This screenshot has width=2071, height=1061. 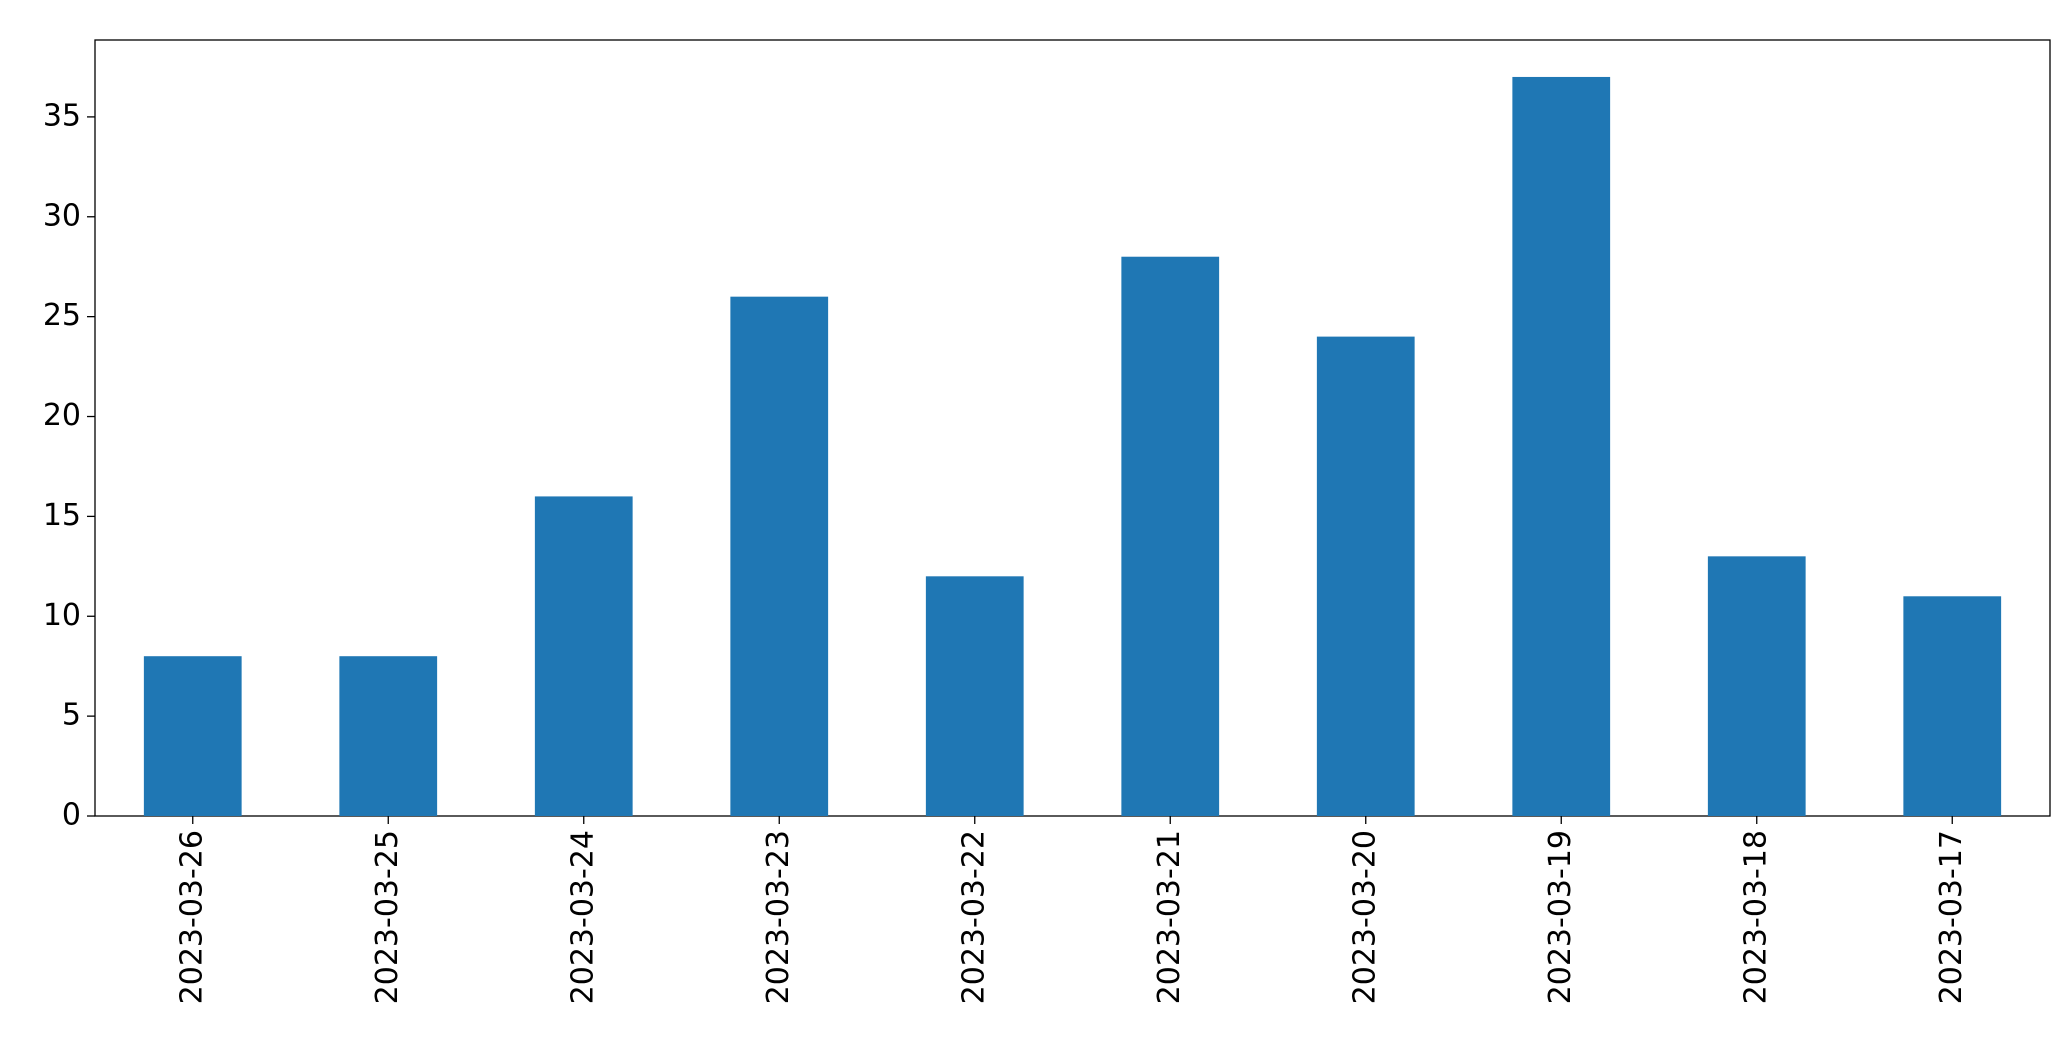 I want to click on x-tick-label: 2023-03-18, so click(x=1755, y=917).